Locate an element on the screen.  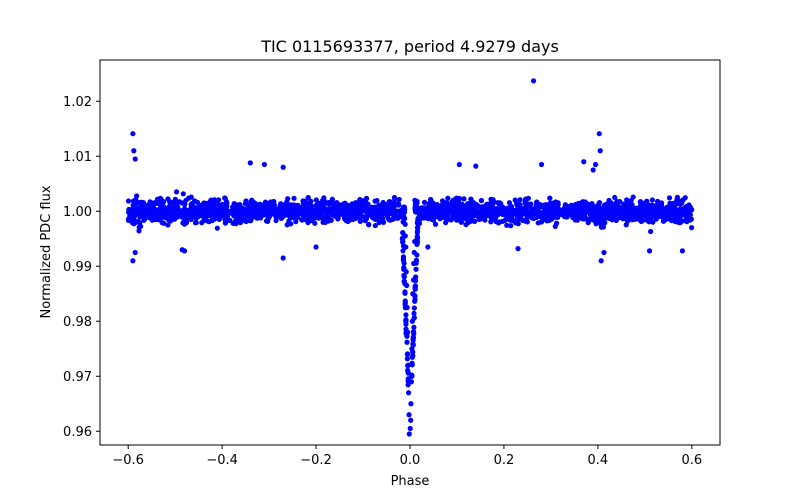
y-tick-label: 1.01 is located at coordinates (77, 157).